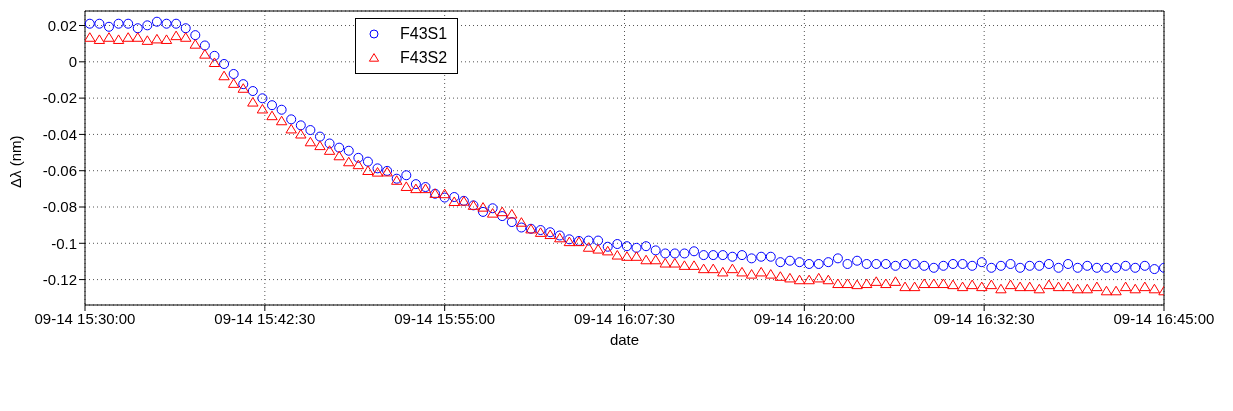 This screenshot has height=411, width=1233. Describe the element at coordinates (624, 318) in the screenshot. I see `x-tick-label: 09-14 16:07:30` at that location.